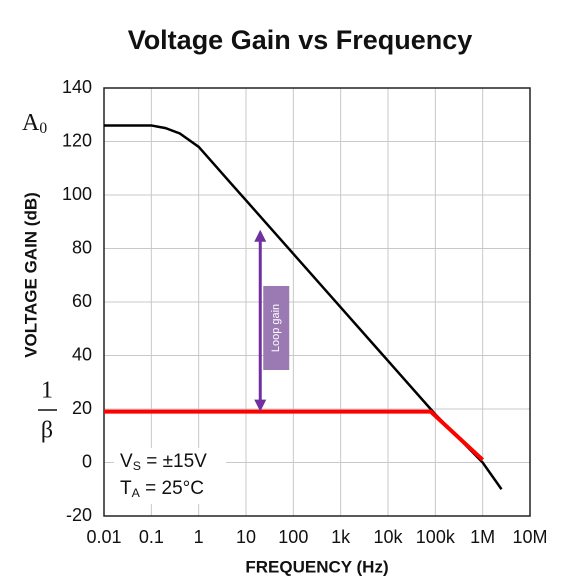  Describe the element at coordinates (482, 537) in the screenshot. I see `x-tick-label: 1M` at that location.